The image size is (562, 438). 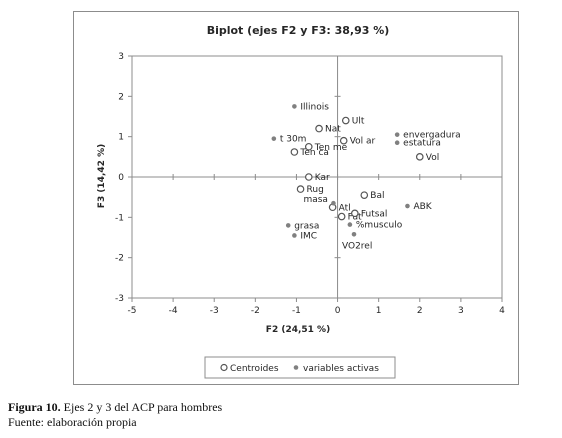 What do you see at coordinates (314, 153) in the screenshot?
I see `centroid-label: Ten ca` at bounding box center [314, 153].